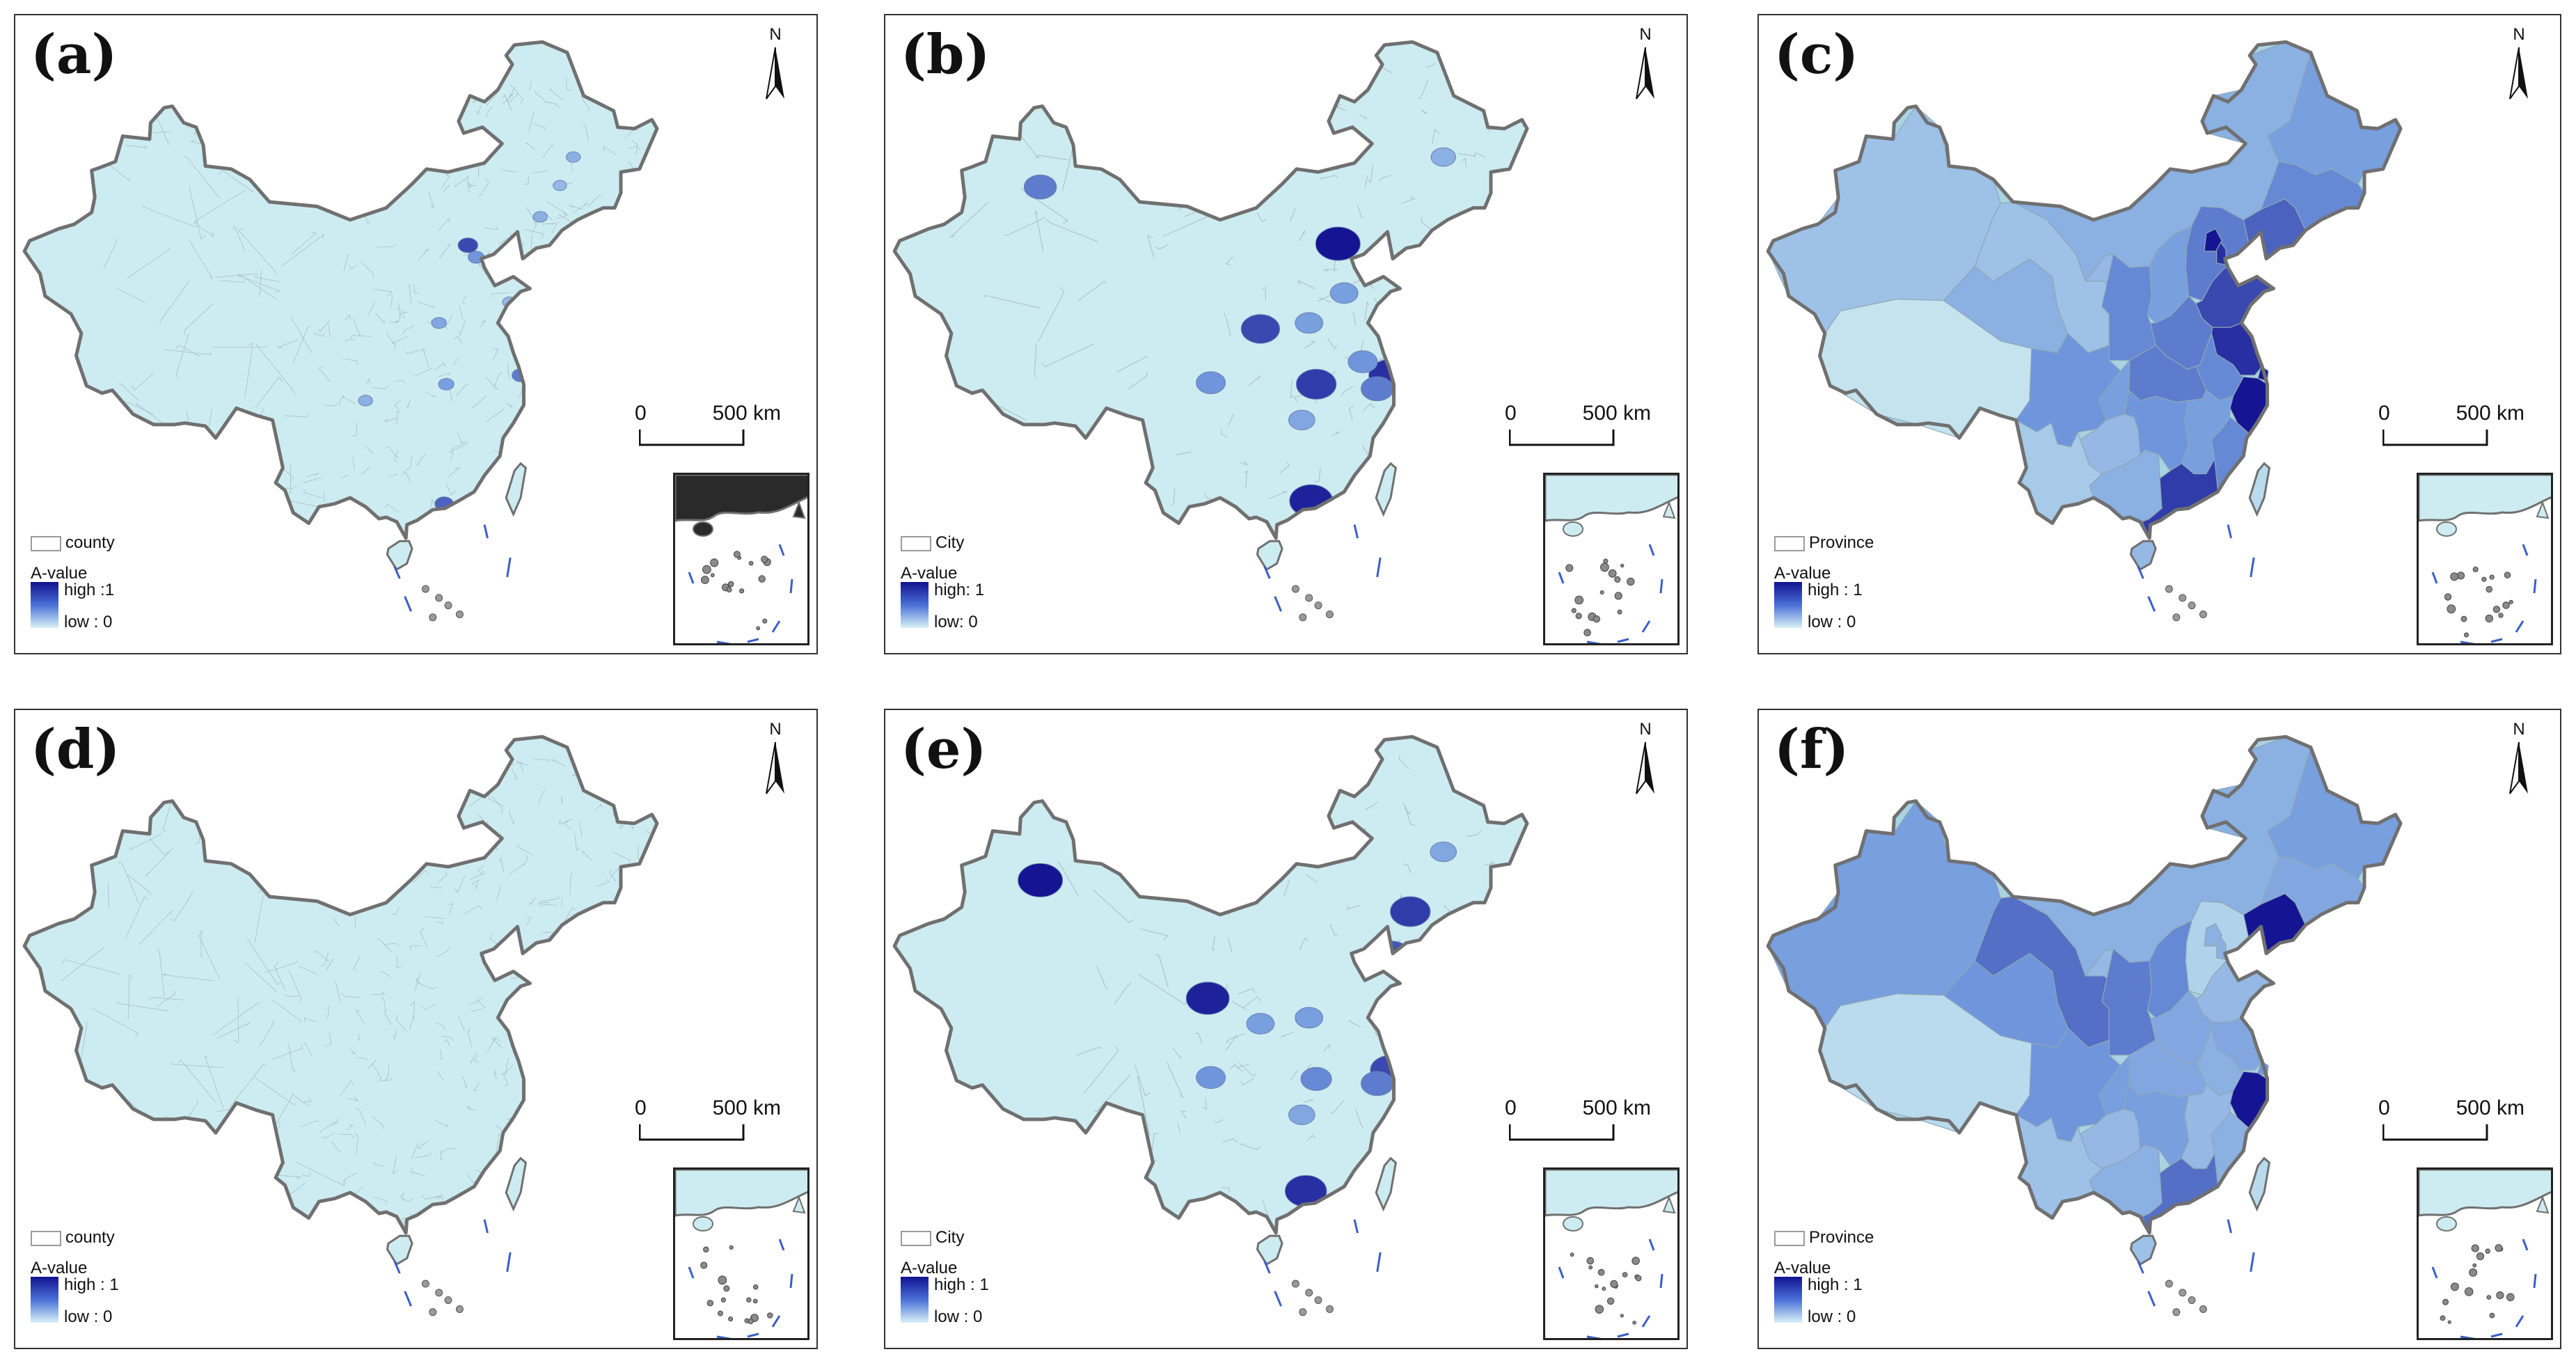 Image resolution: width=2576 pixels, height=1361 pixels. What do you see at coordinates (89, 590) in the screenshot?
I see `legend-high-label: high :1` at bounding box center [89, 590].